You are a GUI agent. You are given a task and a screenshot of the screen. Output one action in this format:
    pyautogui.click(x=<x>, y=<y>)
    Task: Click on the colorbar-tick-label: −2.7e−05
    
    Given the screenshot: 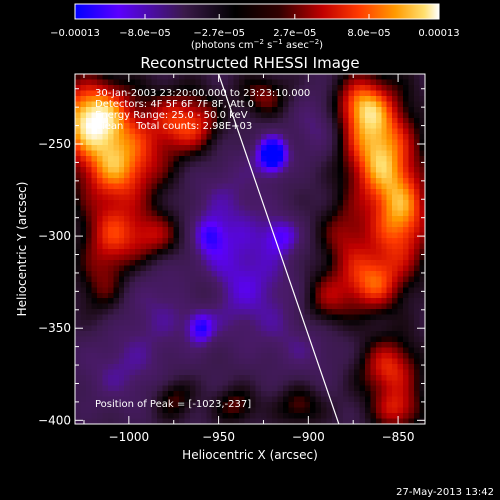 What is the action you would take?
    pyautogui.click(x=219, y=33)
    